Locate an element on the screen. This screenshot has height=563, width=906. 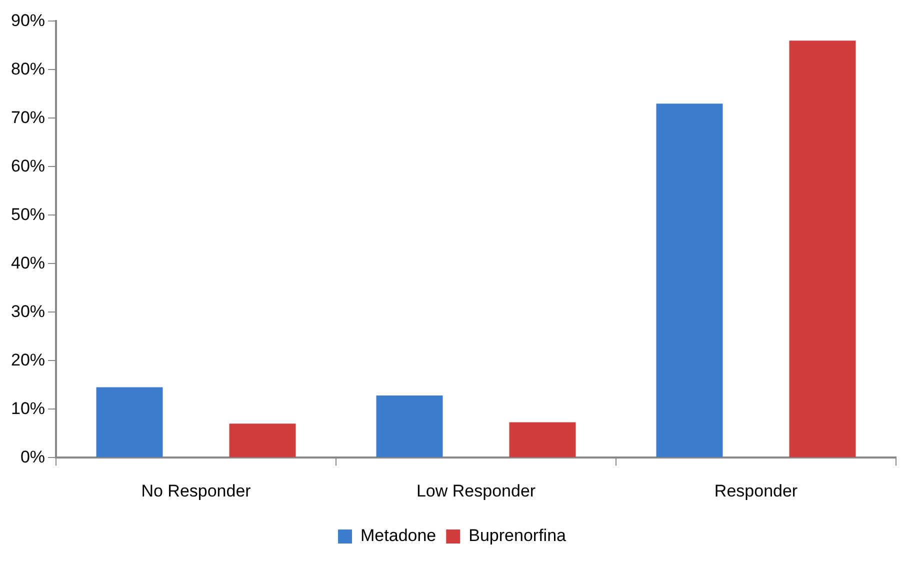
legend-label: Metadone is located at coordinates (398, 536).